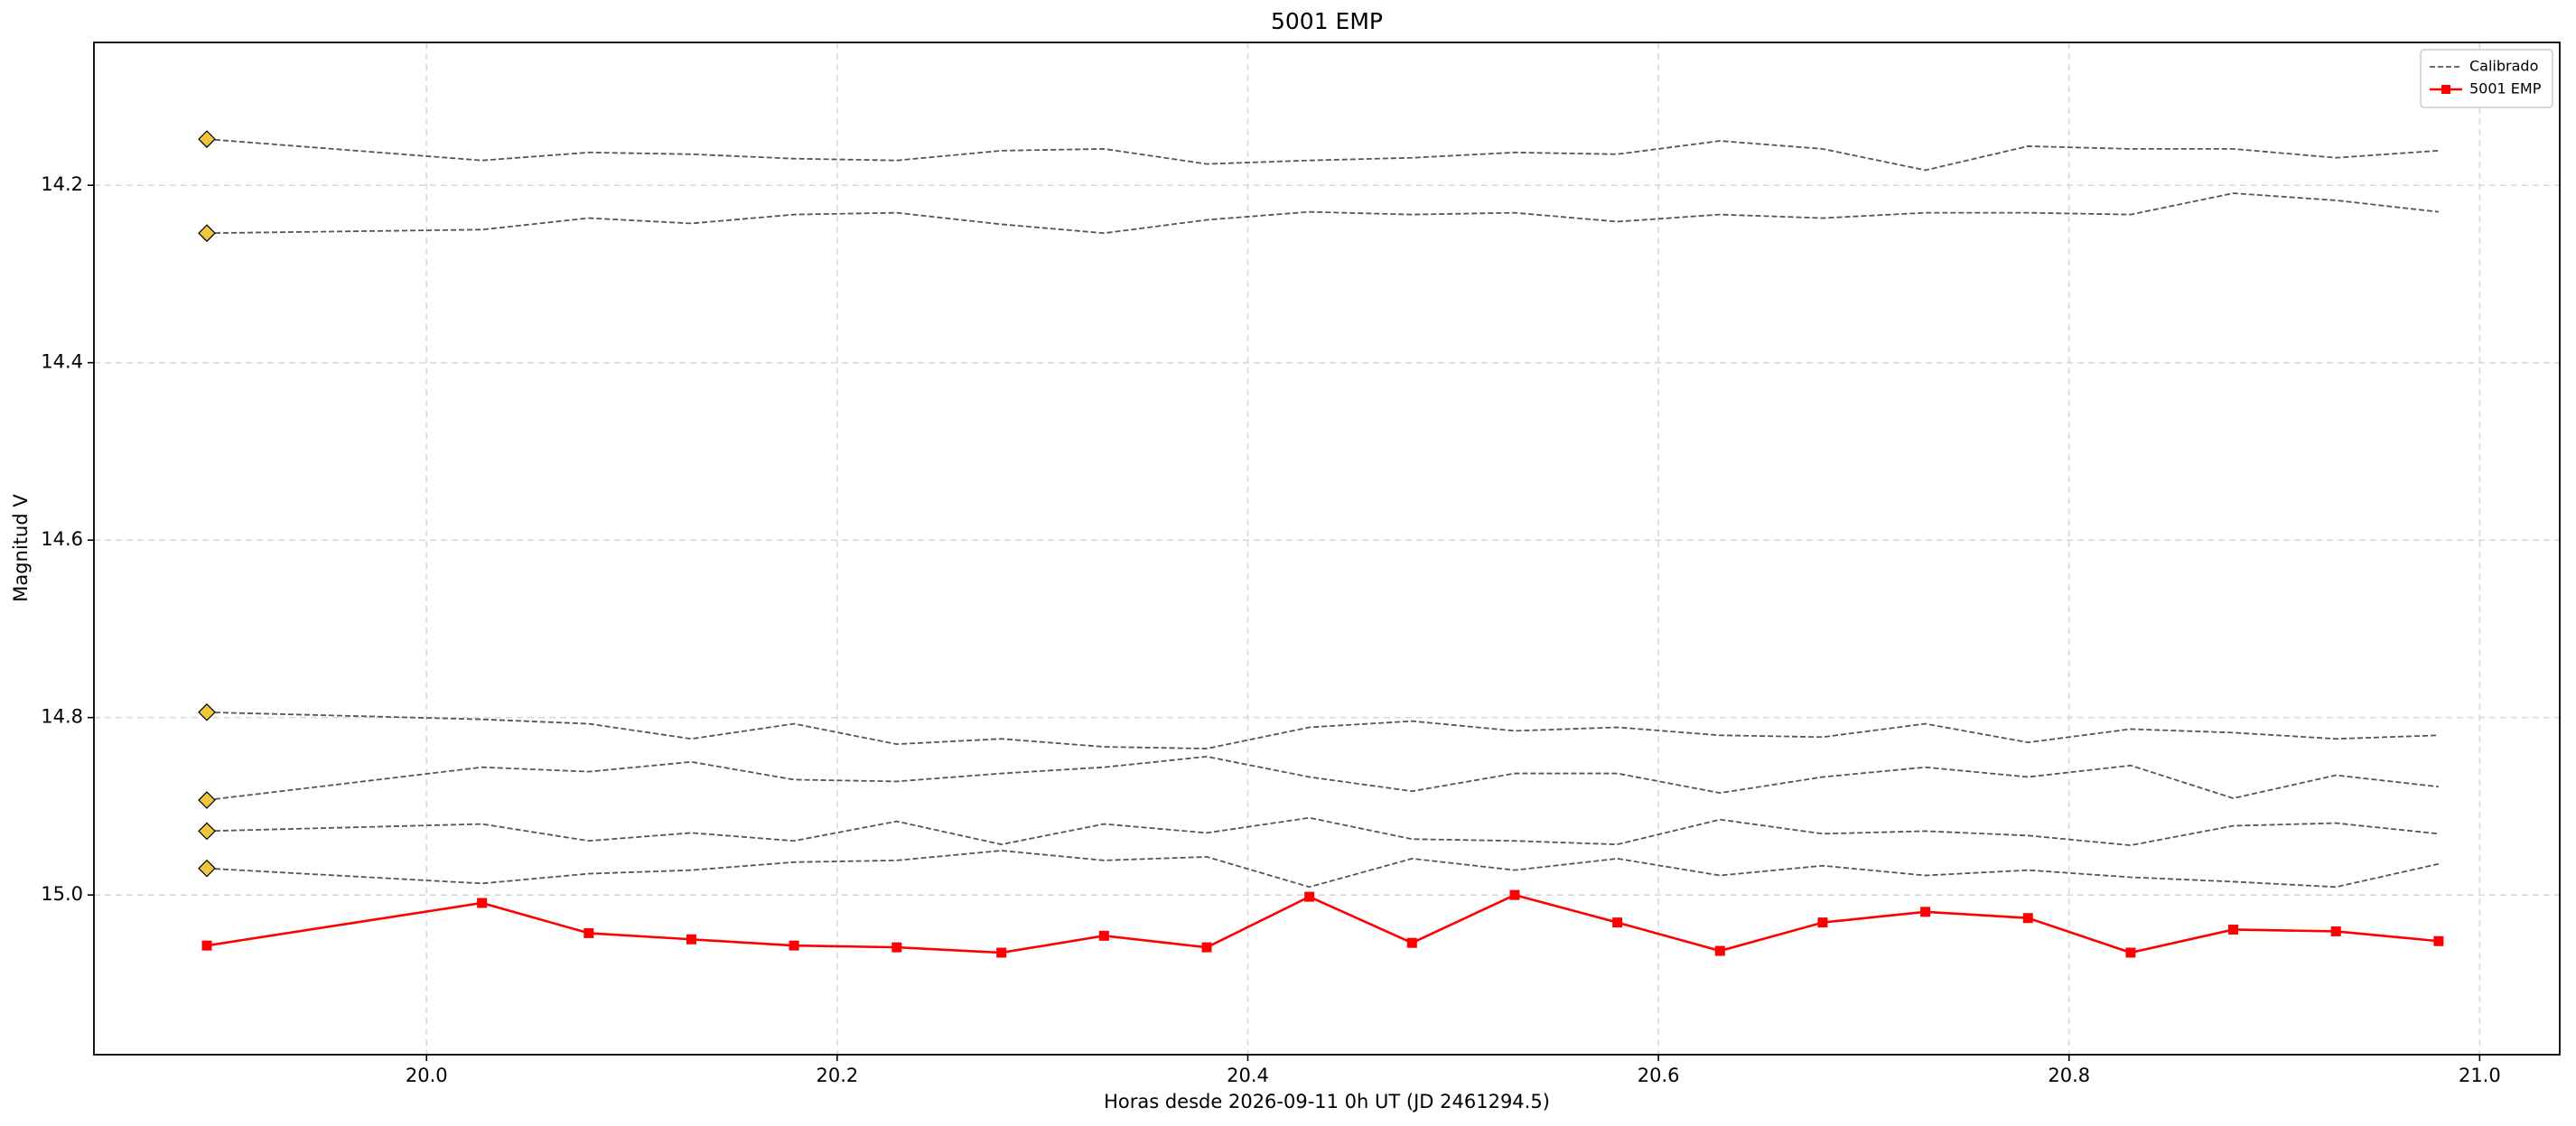  Describe the element at coordinates (1248, 1075) in the screenshot. I see `x-tick-label: 20.4` at that location.